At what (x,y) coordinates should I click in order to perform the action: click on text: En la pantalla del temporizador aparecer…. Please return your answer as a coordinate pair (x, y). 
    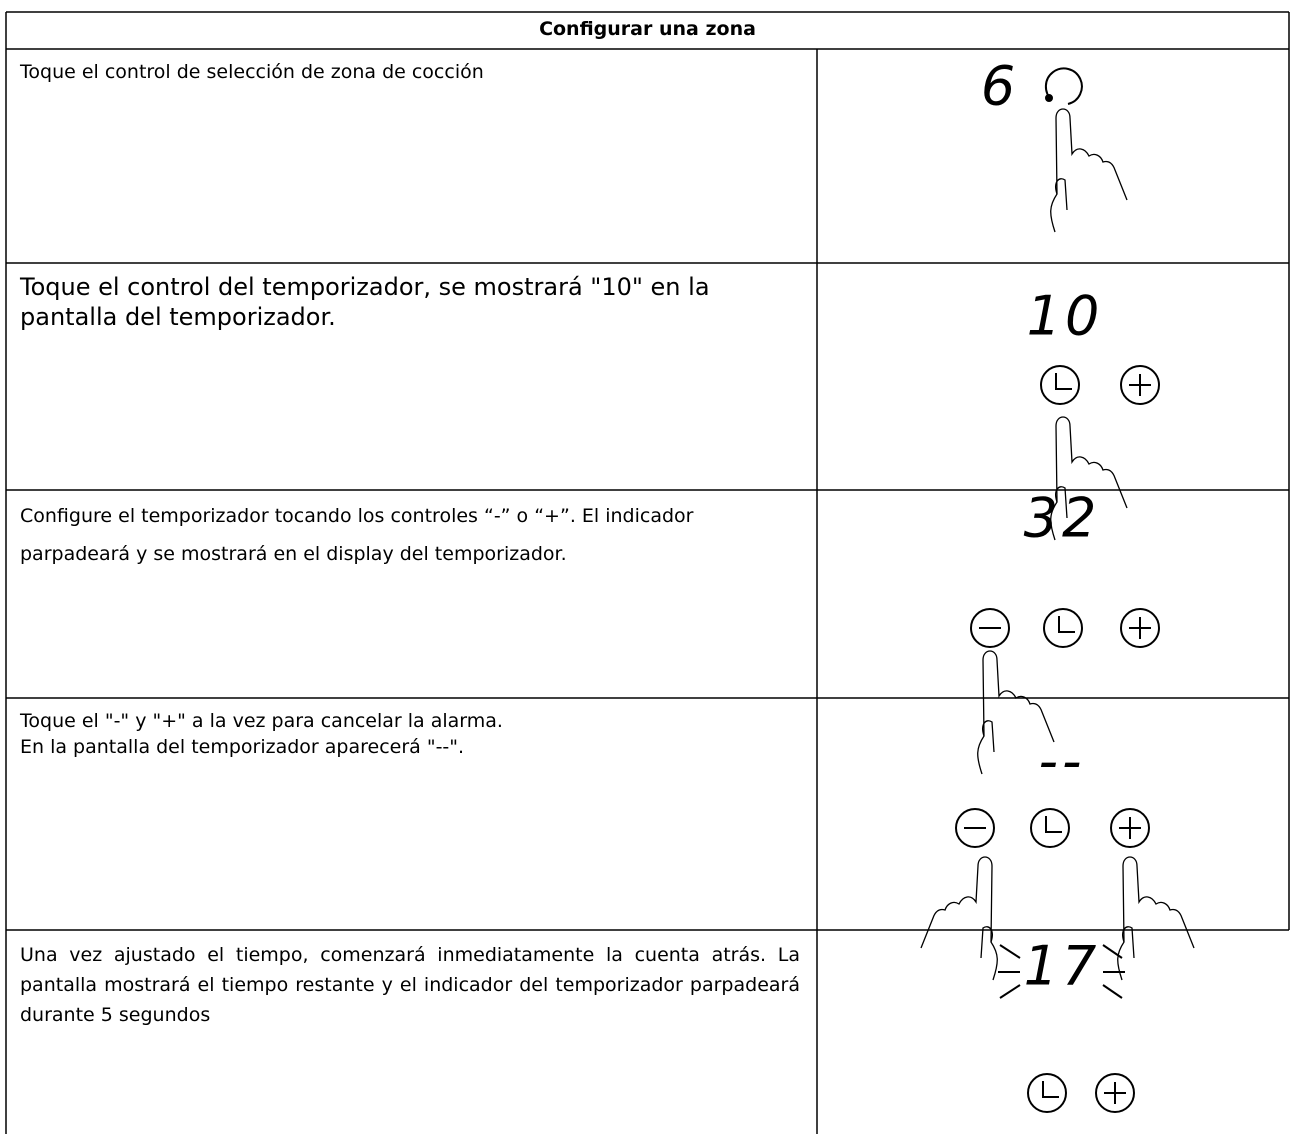
    Looking at the image, I should click on (242, 747).